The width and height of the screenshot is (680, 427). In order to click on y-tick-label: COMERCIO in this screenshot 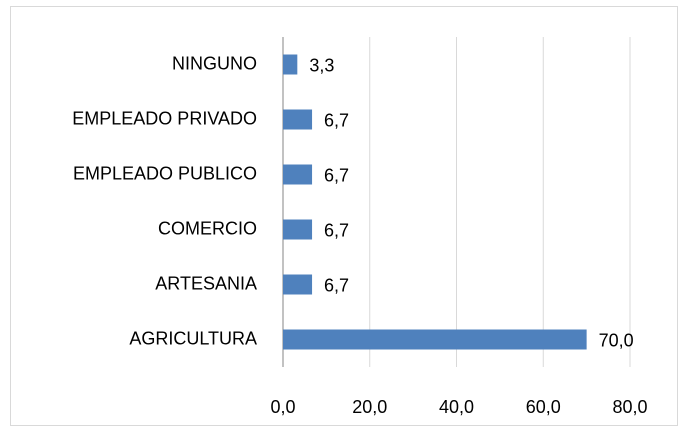, I will do `click(207, 228)`.